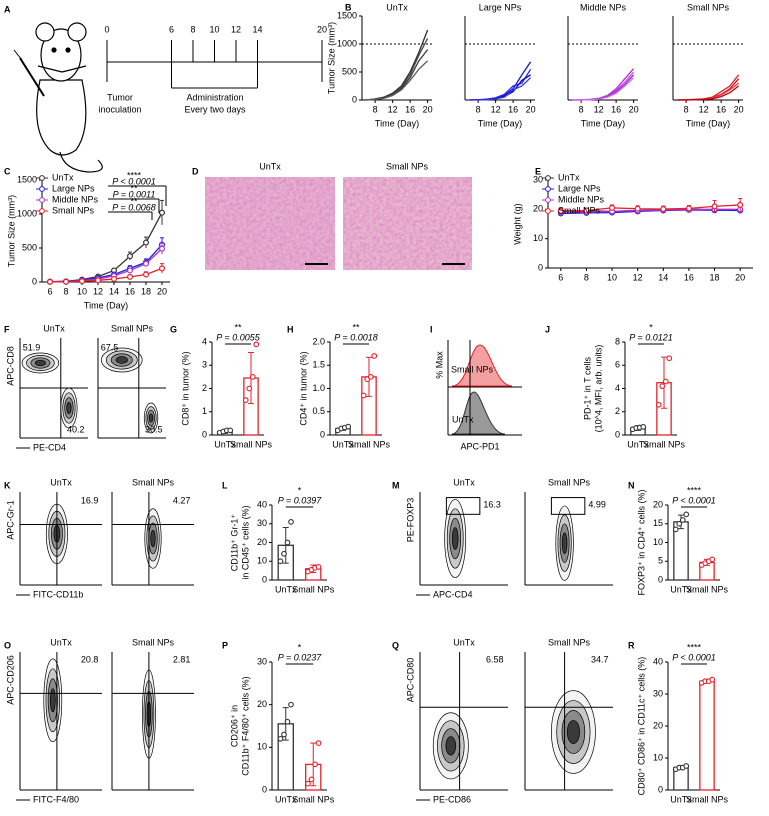 Image resolution: width=769 pixels, height=816 pixels. What do you see at coordinates (300, 490) in the screenshot?
I see `significance-stars: *` at bounding box center [300, 490].